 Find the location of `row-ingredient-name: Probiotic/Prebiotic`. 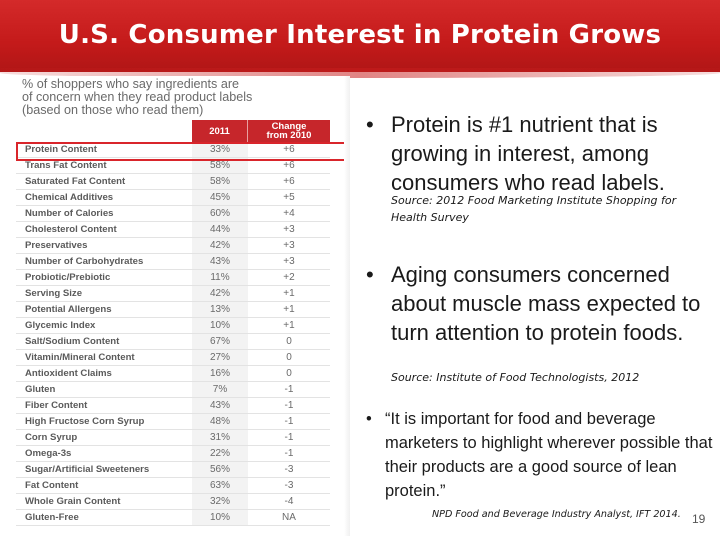

row-ingredient-name: Probiotic/Prebiotic is located at coordinates (68, 277).